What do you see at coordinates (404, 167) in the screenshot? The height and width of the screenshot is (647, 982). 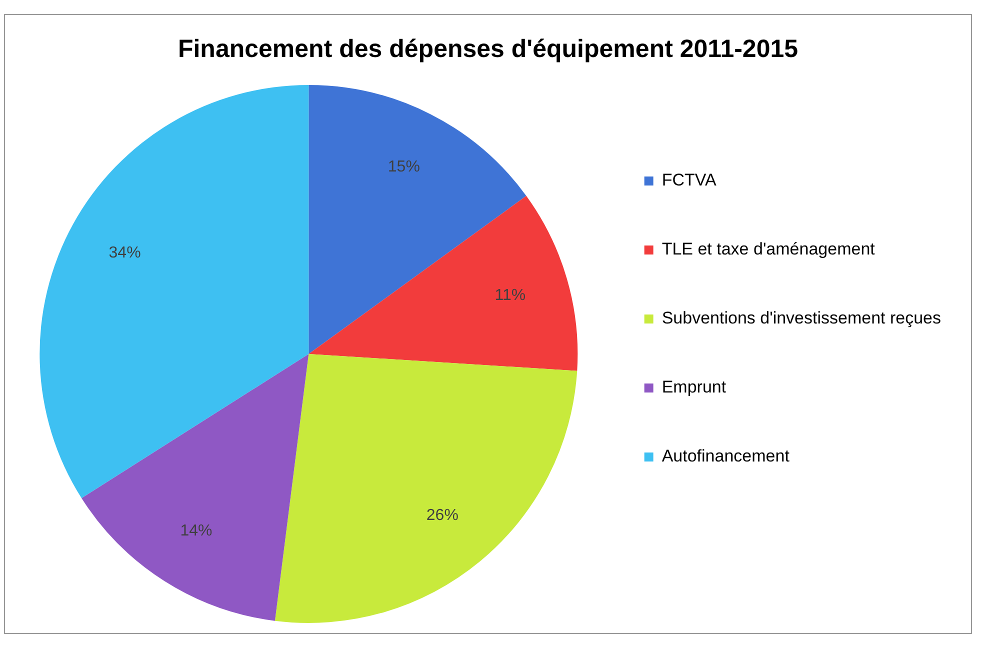 I see `data-label: 15%` at bounding box center [404, 167].